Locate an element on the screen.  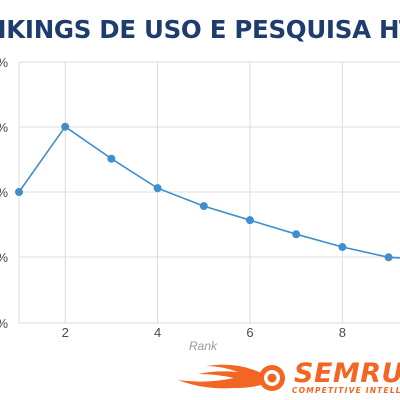
y-tick-labels: %%%%% is located at coordinates (4, 193).